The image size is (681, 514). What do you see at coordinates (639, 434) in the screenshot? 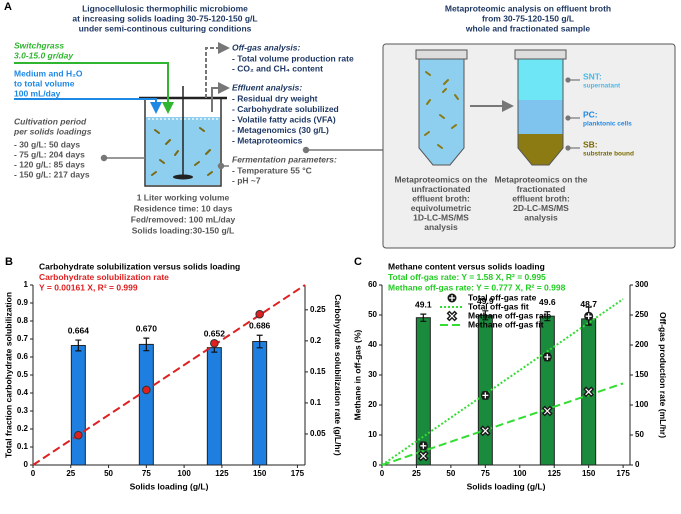
I see `y2-tick-label: 50` at bounding box center [639, 434].